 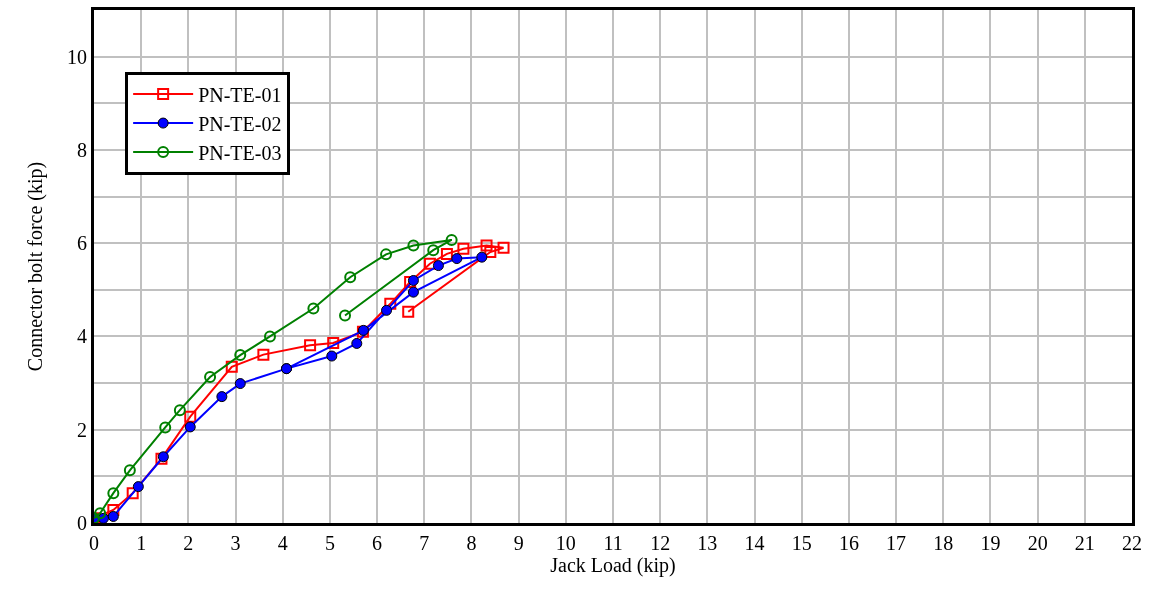 What do you see at coordinates (240, 152) in the screenshot?
I see `legend-label: PN-TE-03` at bounding box center [240, 152].